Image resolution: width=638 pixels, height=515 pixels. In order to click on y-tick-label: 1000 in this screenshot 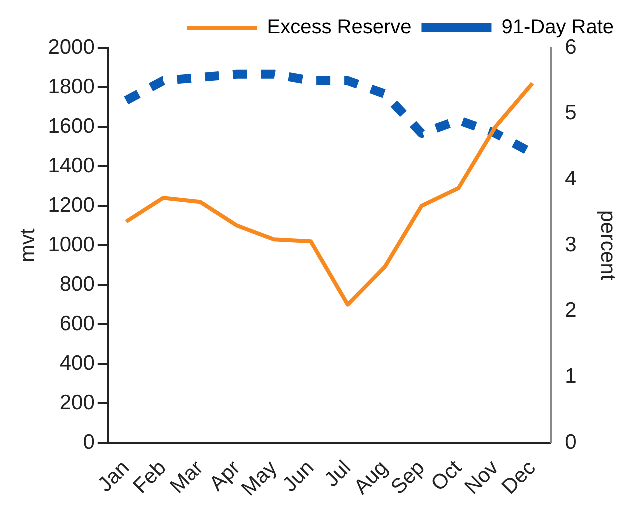, I will do `click(71, 244)`.